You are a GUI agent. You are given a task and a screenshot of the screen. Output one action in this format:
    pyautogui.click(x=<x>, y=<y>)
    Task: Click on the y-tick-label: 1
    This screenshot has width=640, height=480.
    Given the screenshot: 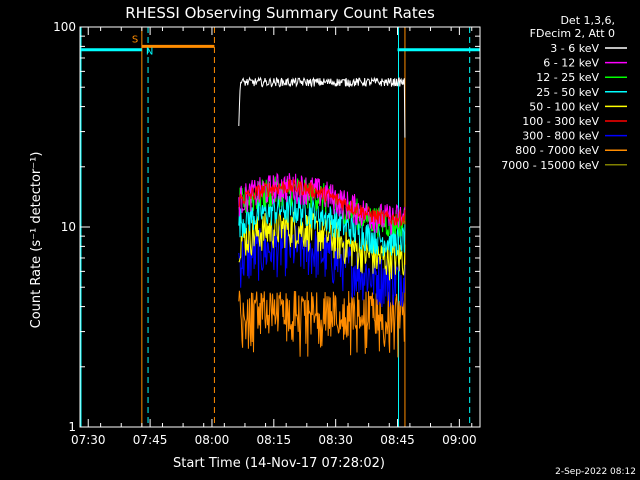 What is the action you would take?
    pyautogui.click(x=72, y=427)
    